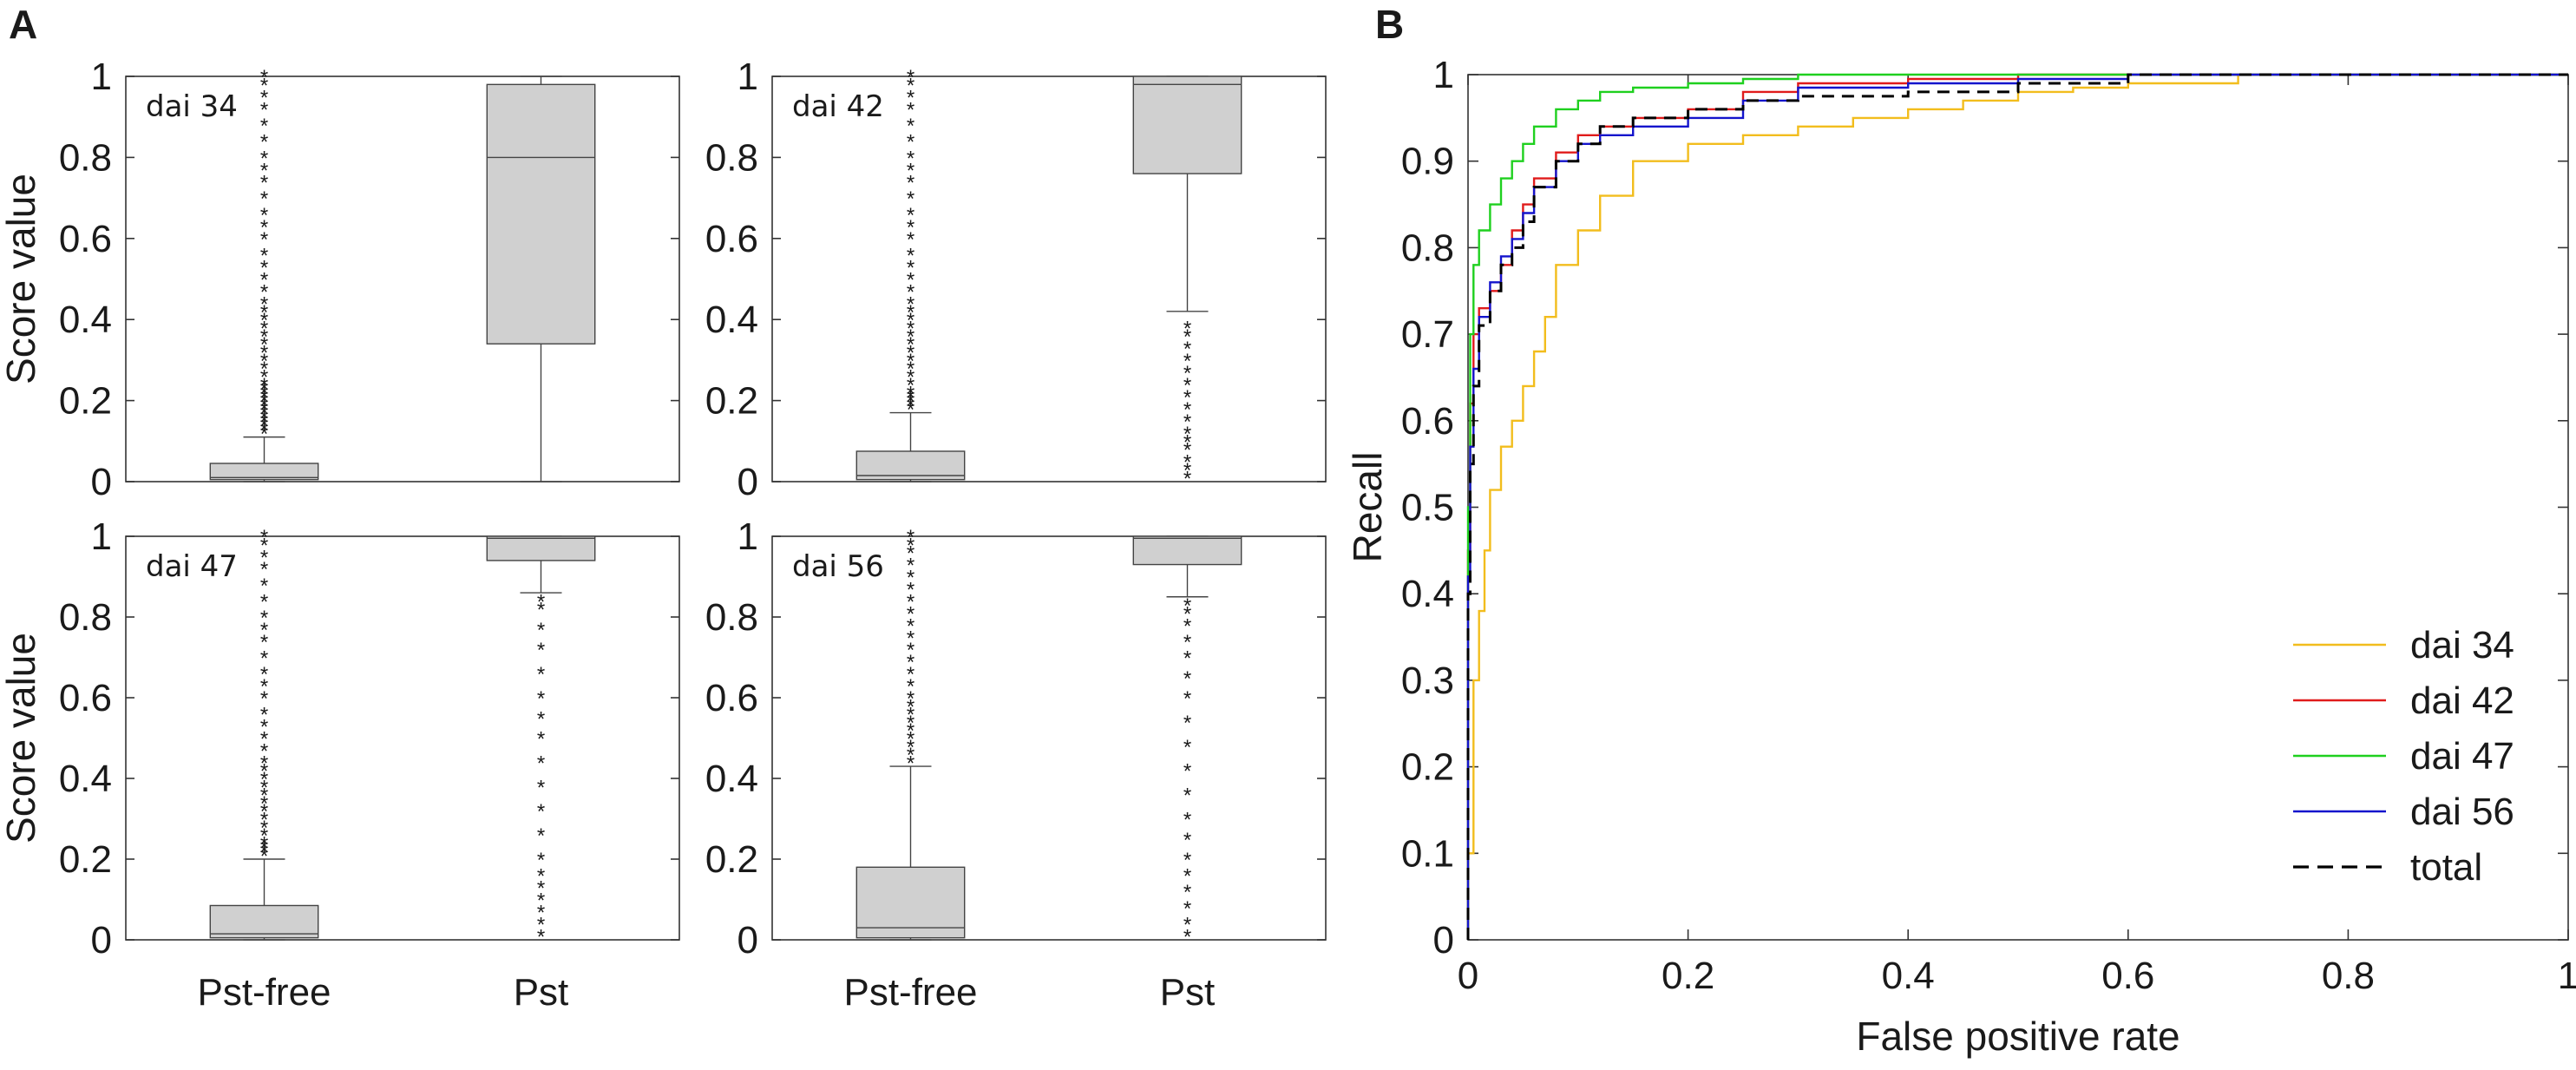  Describe the element at coordinates (23, 24) in the screenshot. I see `panel-letter-a: A` at that location.